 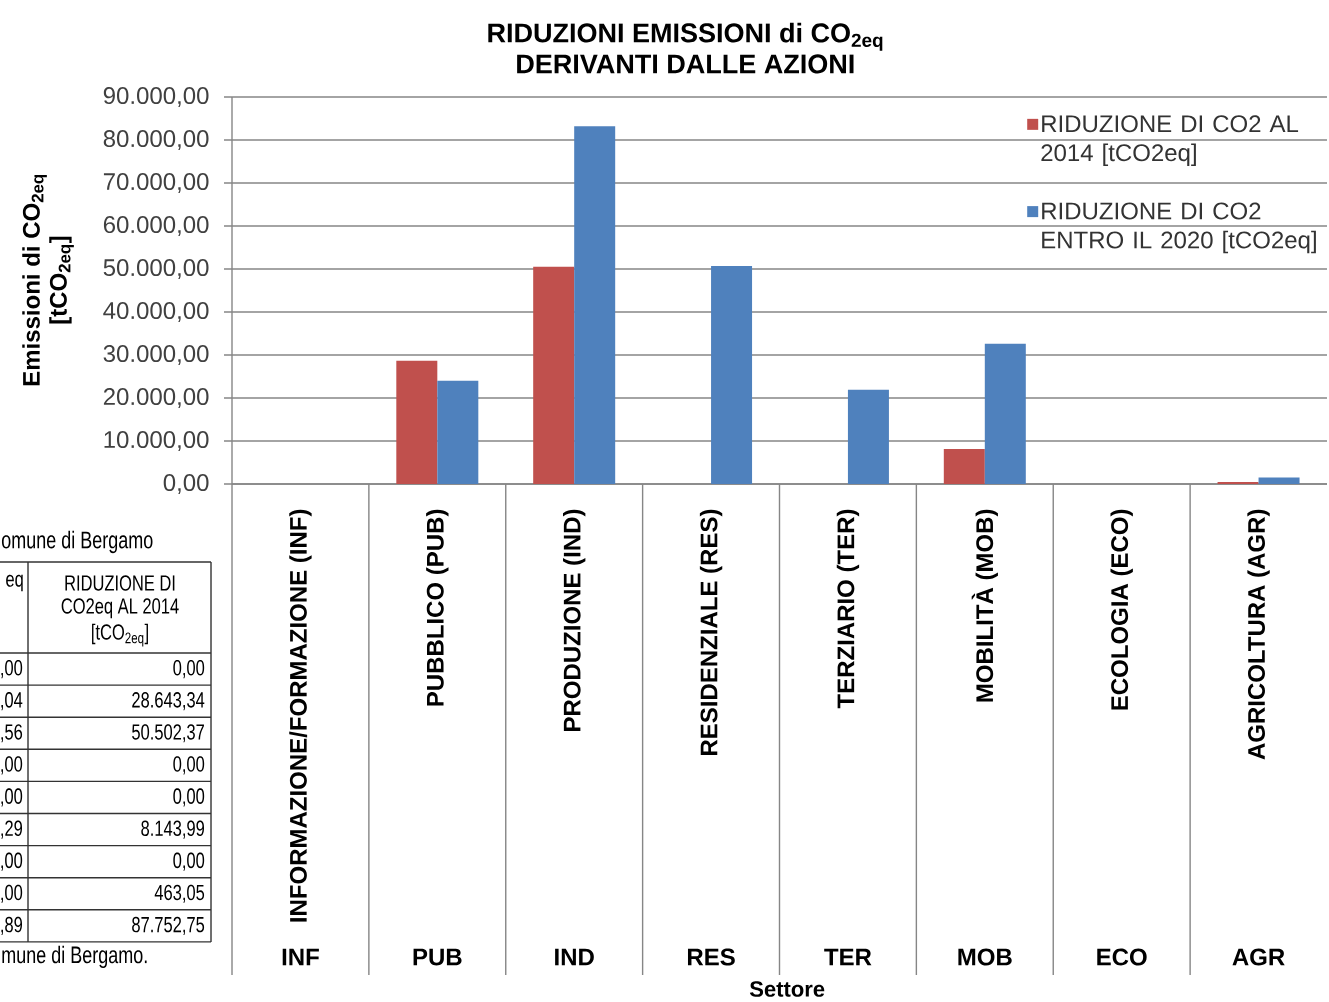 What do you see at coordinates (120, 597) in the screenshot?
I see `text: RIDUZIONE DI CO2eq AL 2014` at bounding box center [120, 597].